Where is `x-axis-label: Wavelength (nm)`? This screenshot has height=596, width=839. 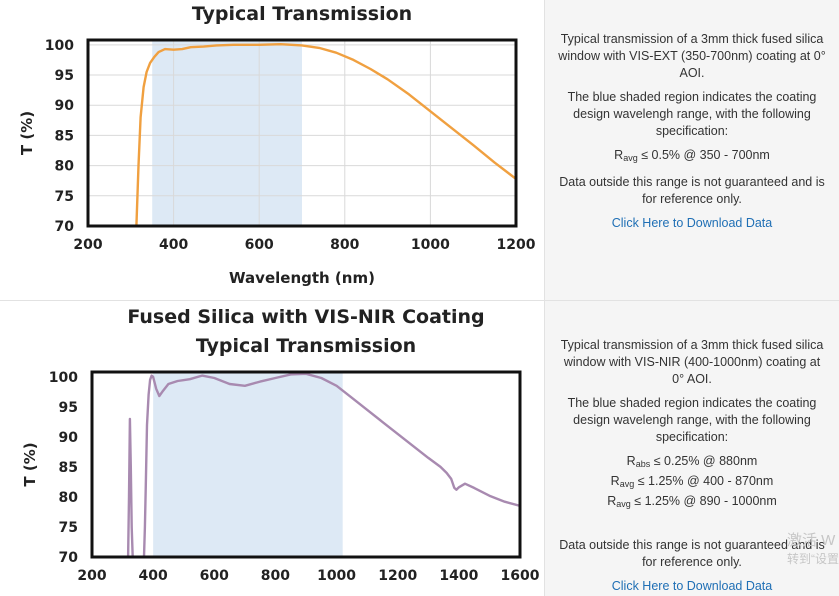 x-axis-label: Wavelength (nm) is located at coordinates (302, 278).